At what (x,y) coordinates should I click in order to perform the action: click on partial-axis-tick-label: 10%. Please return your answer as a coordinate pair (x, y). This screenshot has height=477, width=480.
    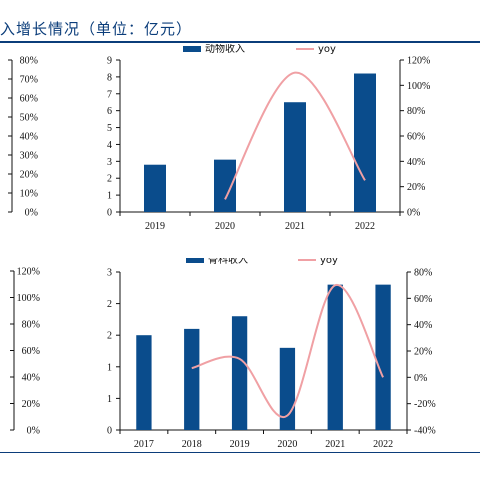
    Looking at the image, I should click on (29, 194).